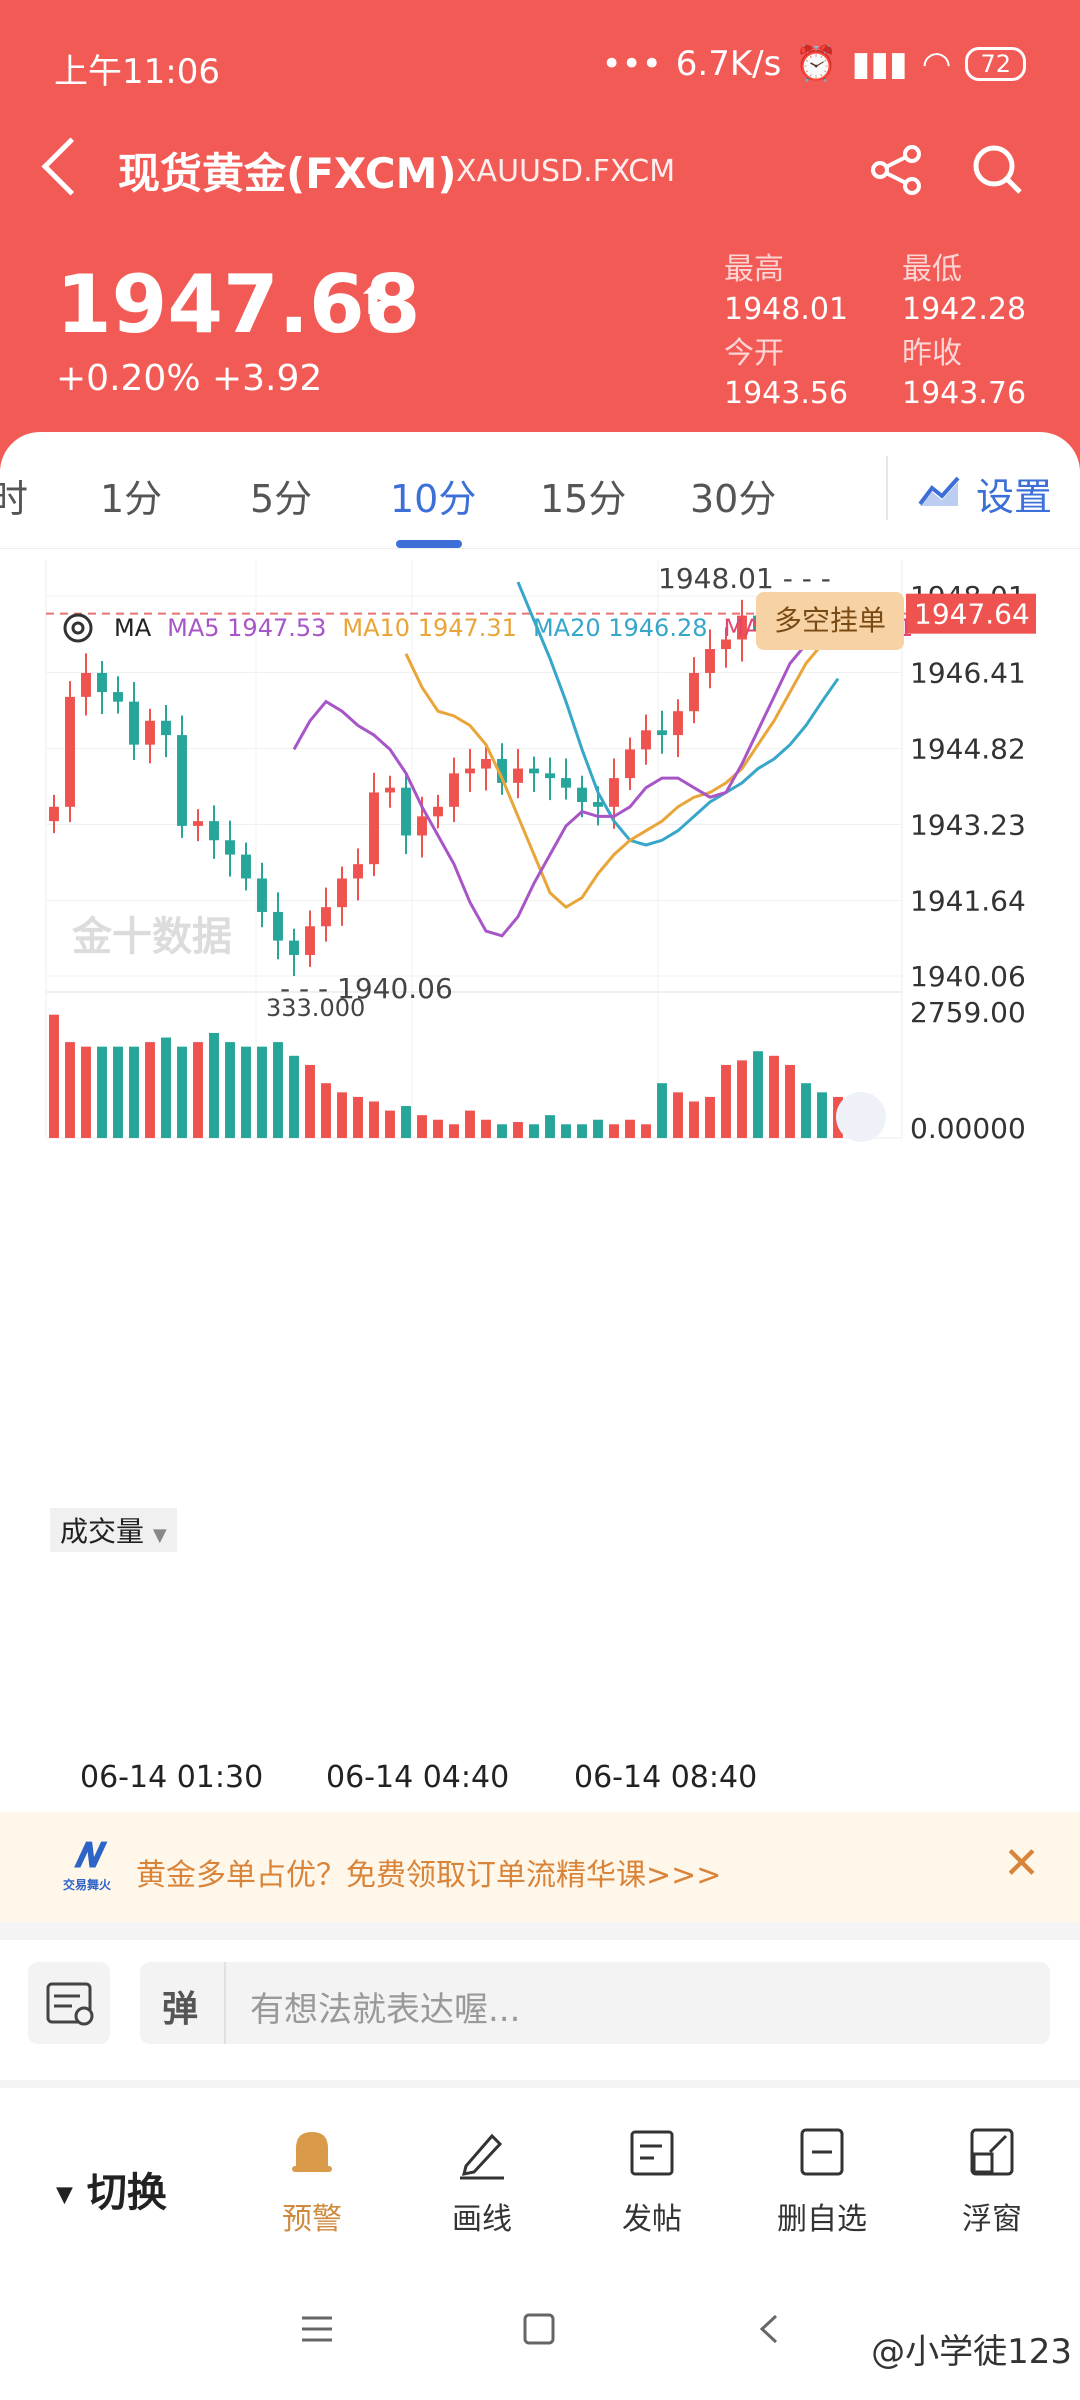  I want to click on draw-line-button: 画线, so click(482, 2181).